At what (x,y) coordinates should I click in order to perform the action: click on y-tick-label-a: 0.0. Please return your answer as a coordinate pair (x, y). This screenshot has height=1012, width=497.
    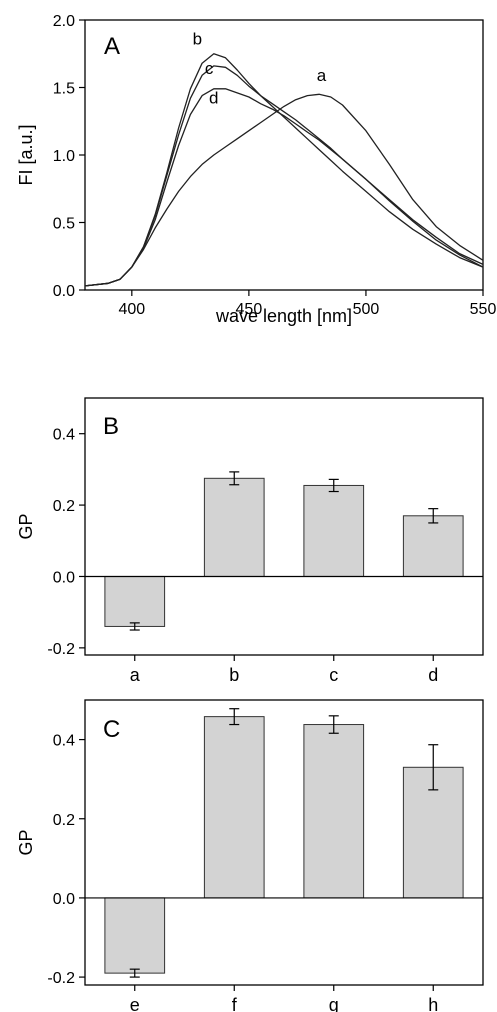
    Looking at the image, I should click on (64, 291).